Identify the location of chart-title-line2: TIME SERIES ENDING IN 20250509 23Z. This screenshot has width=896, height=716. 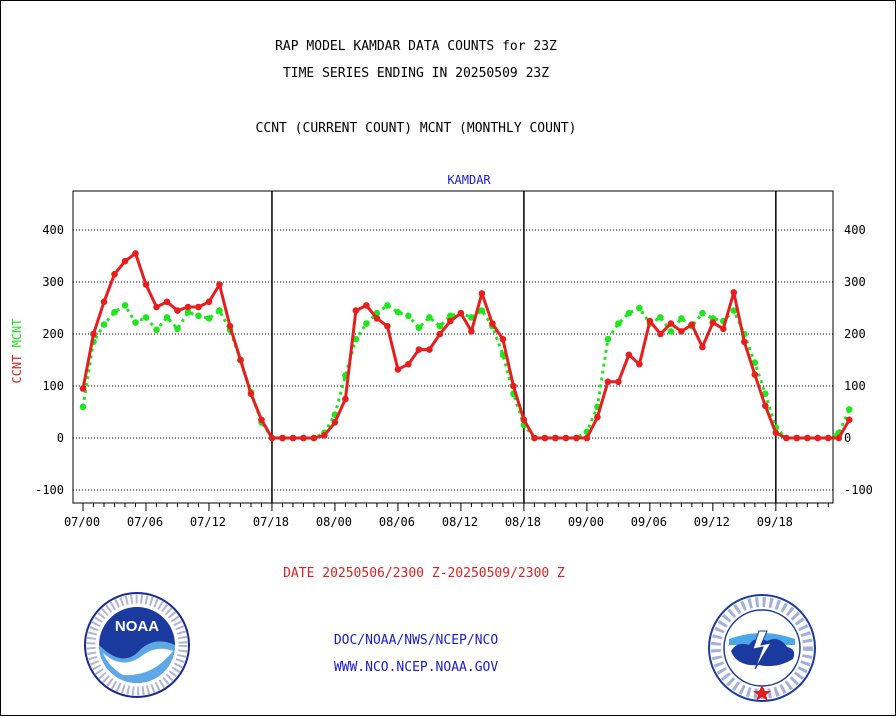
(416, 73).